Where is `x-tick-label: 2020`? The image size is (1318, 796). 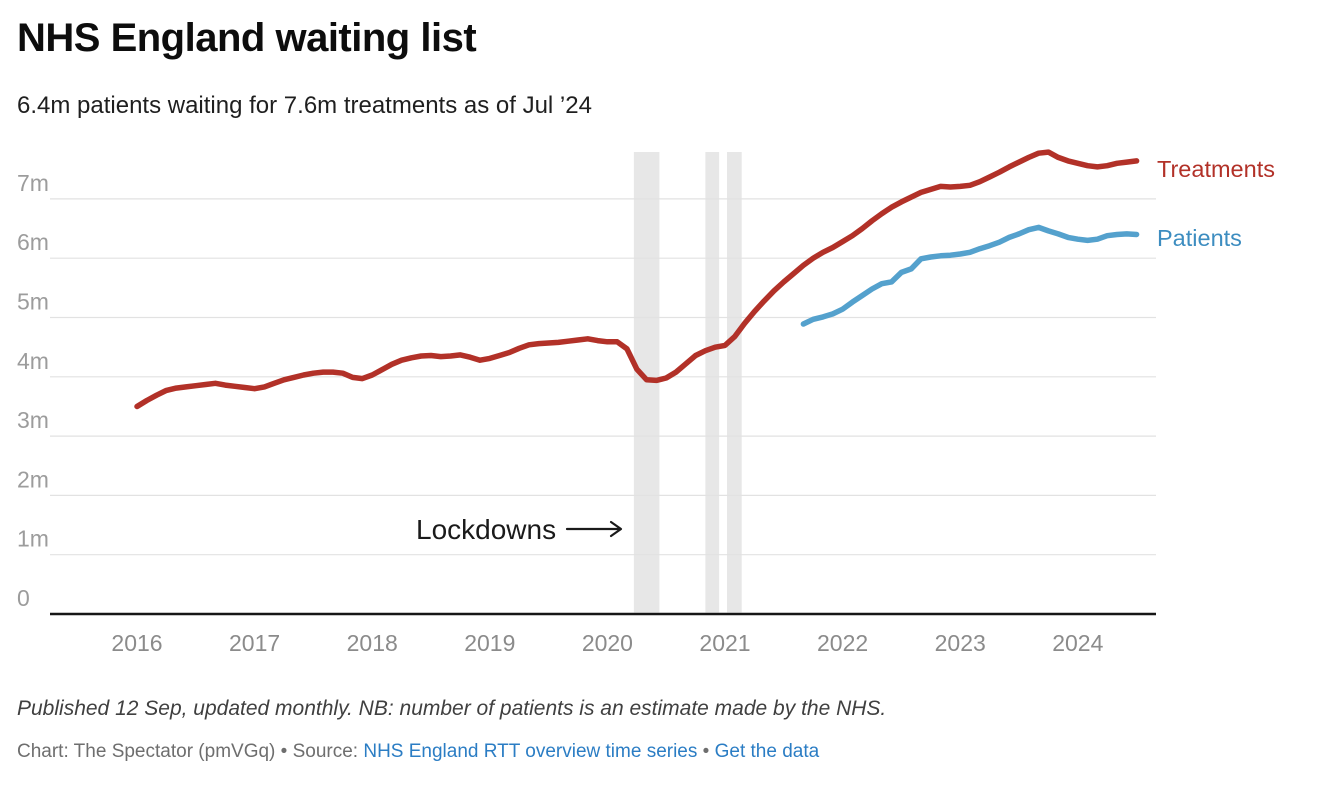
x-tick-label: 2020 is located at coordinates (607, 643).